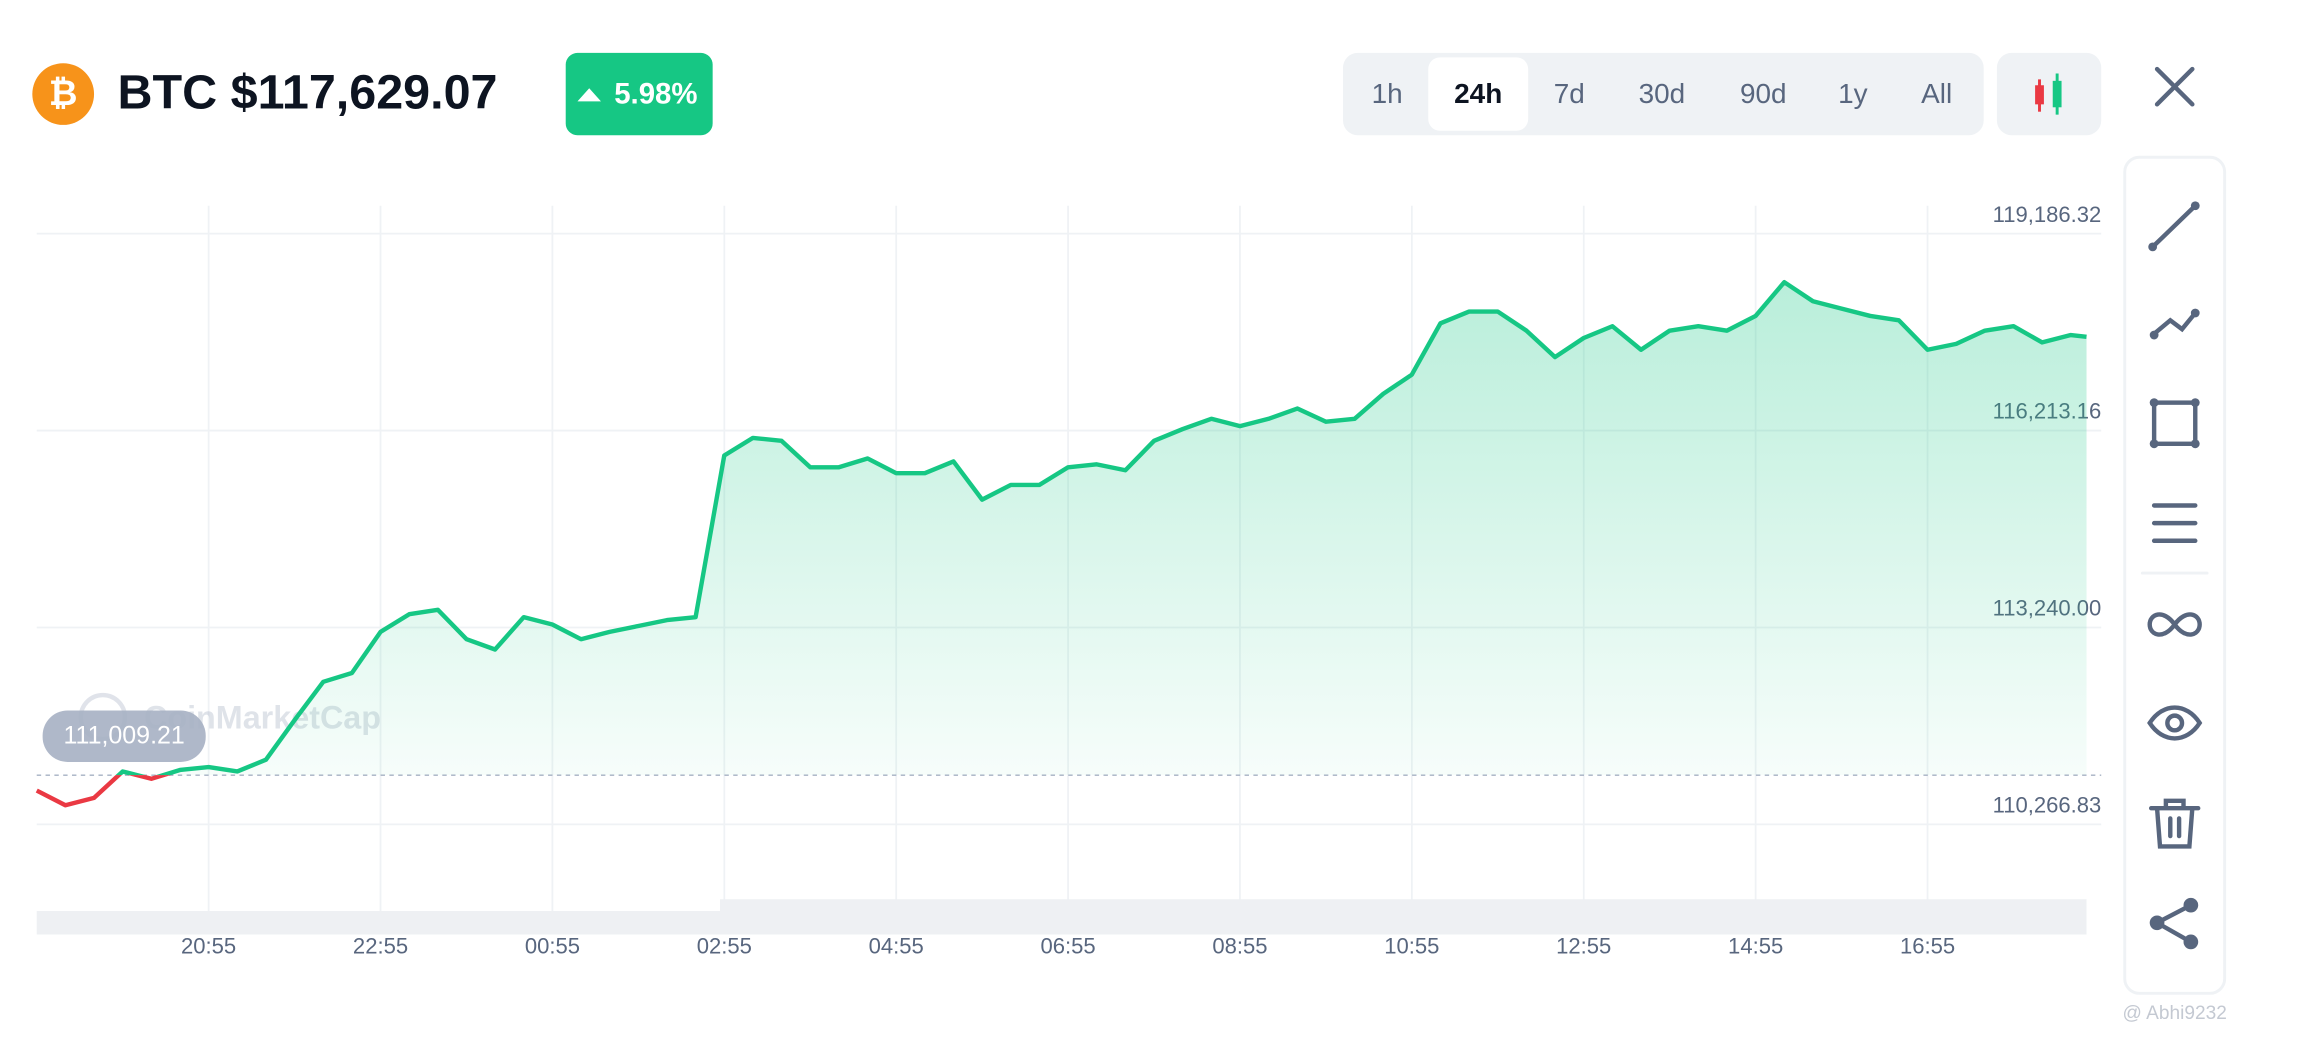 The image size is (2304, 1037). What do you see at coordinates (2175, 575) in the screenshot?
I see `toolbar` at bounding box center [2175, 575].